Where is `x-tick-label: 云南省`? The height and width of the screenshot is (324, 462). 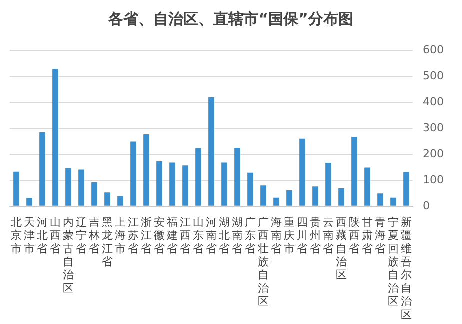 x-tick-label: 云南省 is located at coordinates (328, 236).